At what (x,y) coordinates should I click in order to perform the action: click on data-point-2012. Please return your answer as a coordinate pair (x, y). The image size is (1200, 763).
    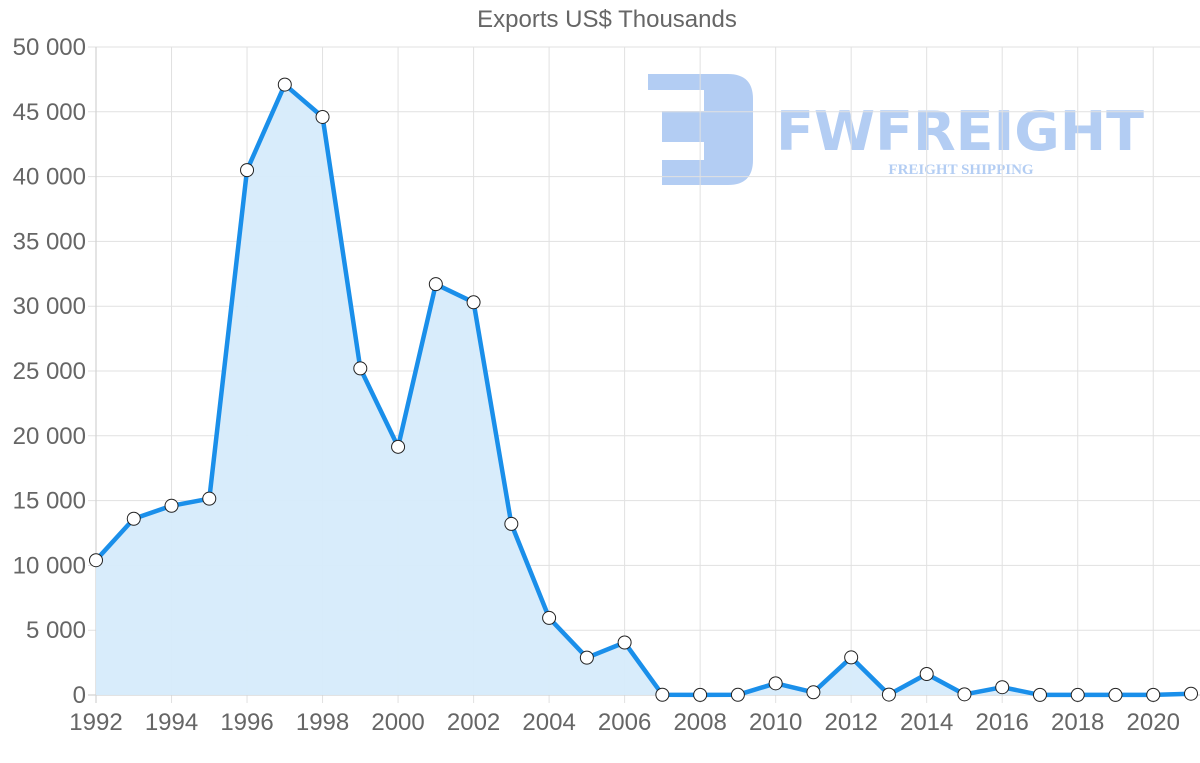
    Looking at the image, I should click on (851, 657).